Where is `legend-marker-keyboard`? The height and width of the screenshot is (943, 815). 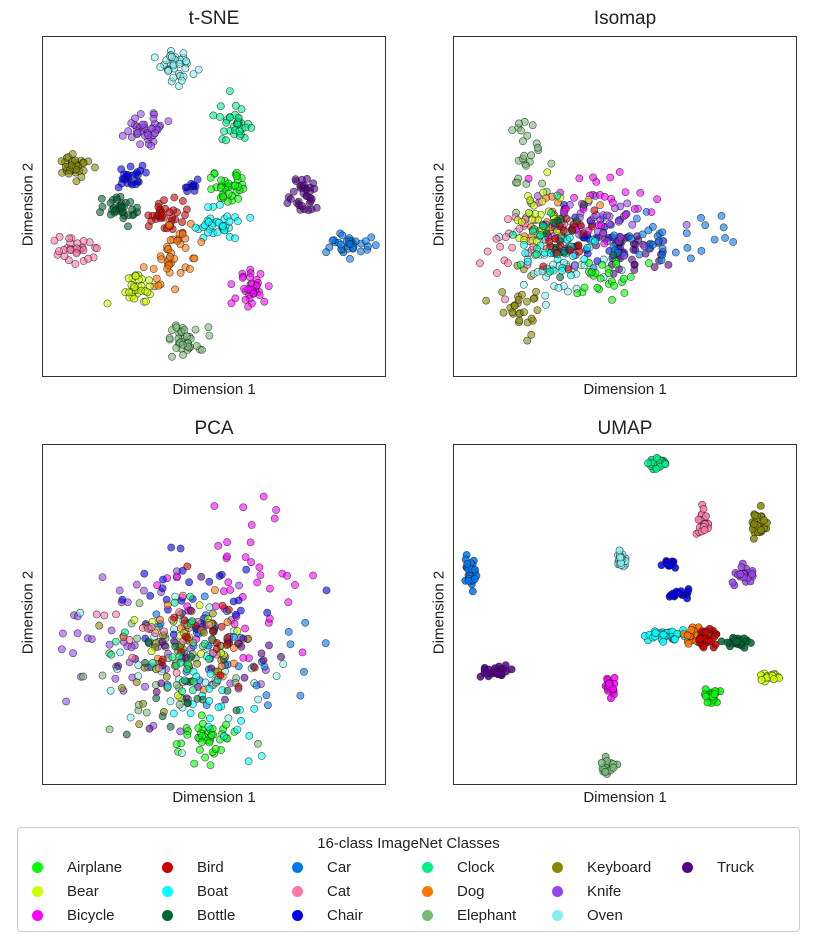
legend-marker-keyboard is located at coordinates (557, 867).